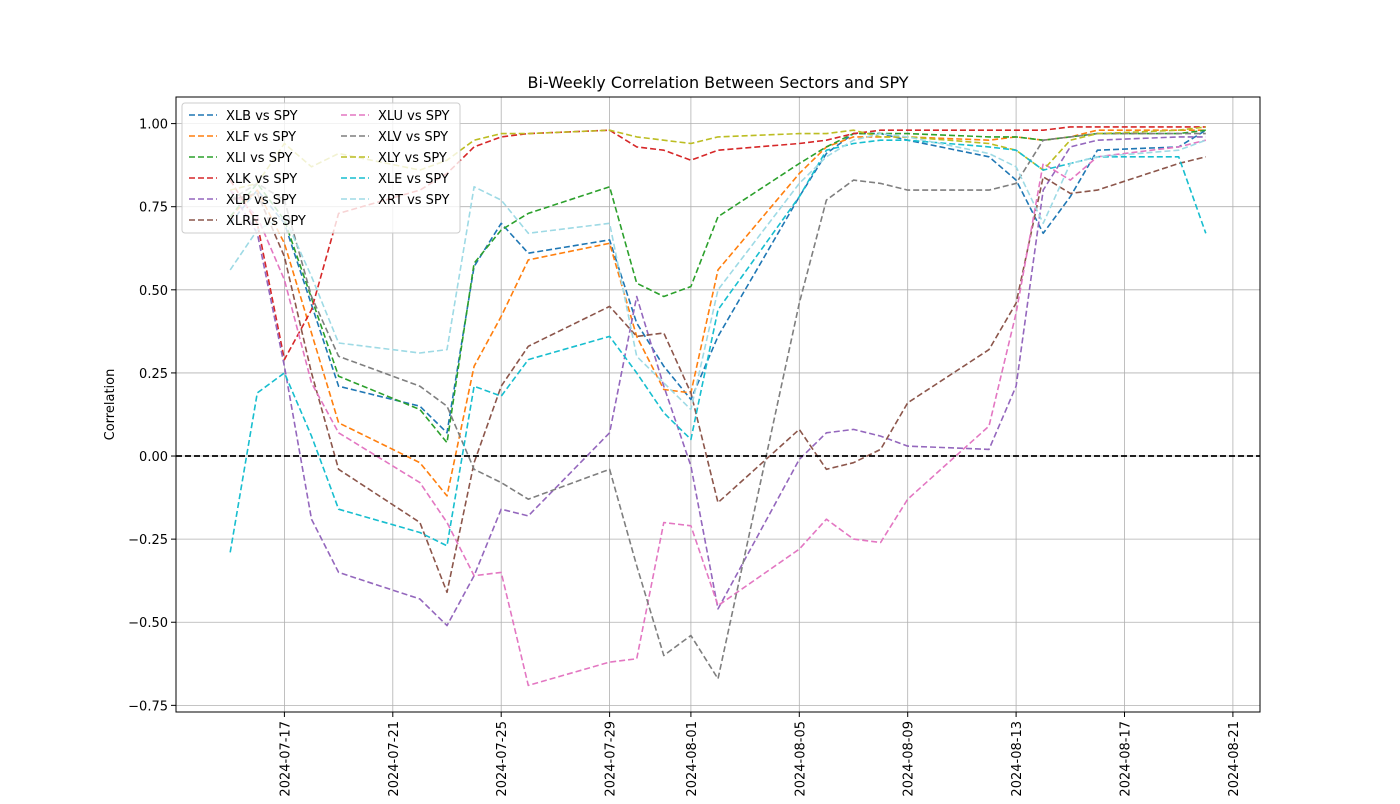 This screenshot has height=804, width=1400. What do you see at coordinates (1126, 759) in the screenshot?
I see `x-tick-label: 2024-08-17` at bounding box center [1126, 759].